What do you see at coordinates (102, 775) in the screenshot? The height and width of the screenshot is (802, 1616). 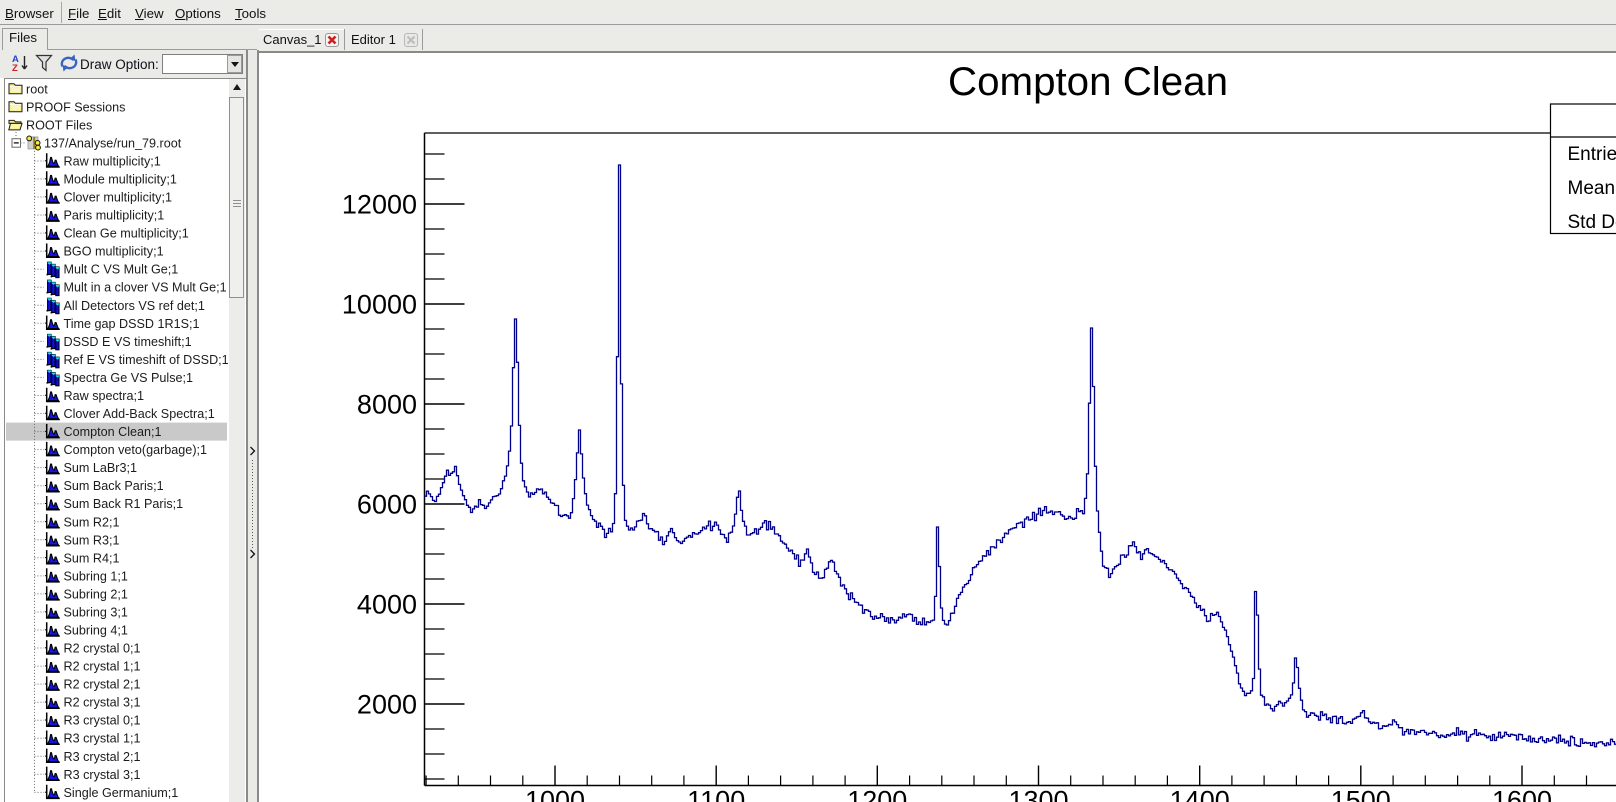 I see `svg-text: R3 crystal 3;1` at bounding box center [102, 775].